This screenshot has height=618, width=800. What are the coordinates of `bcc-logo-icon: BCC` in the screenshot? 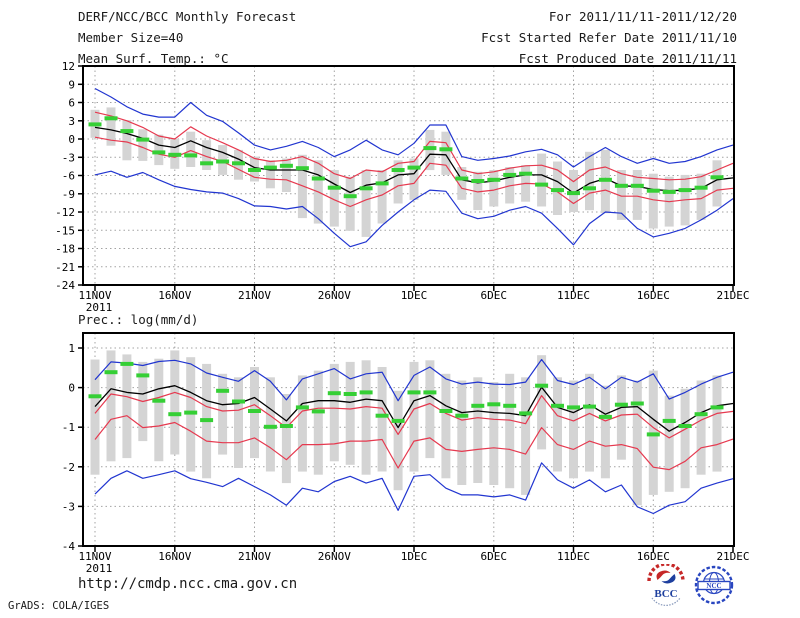 It's located at (666, 585).